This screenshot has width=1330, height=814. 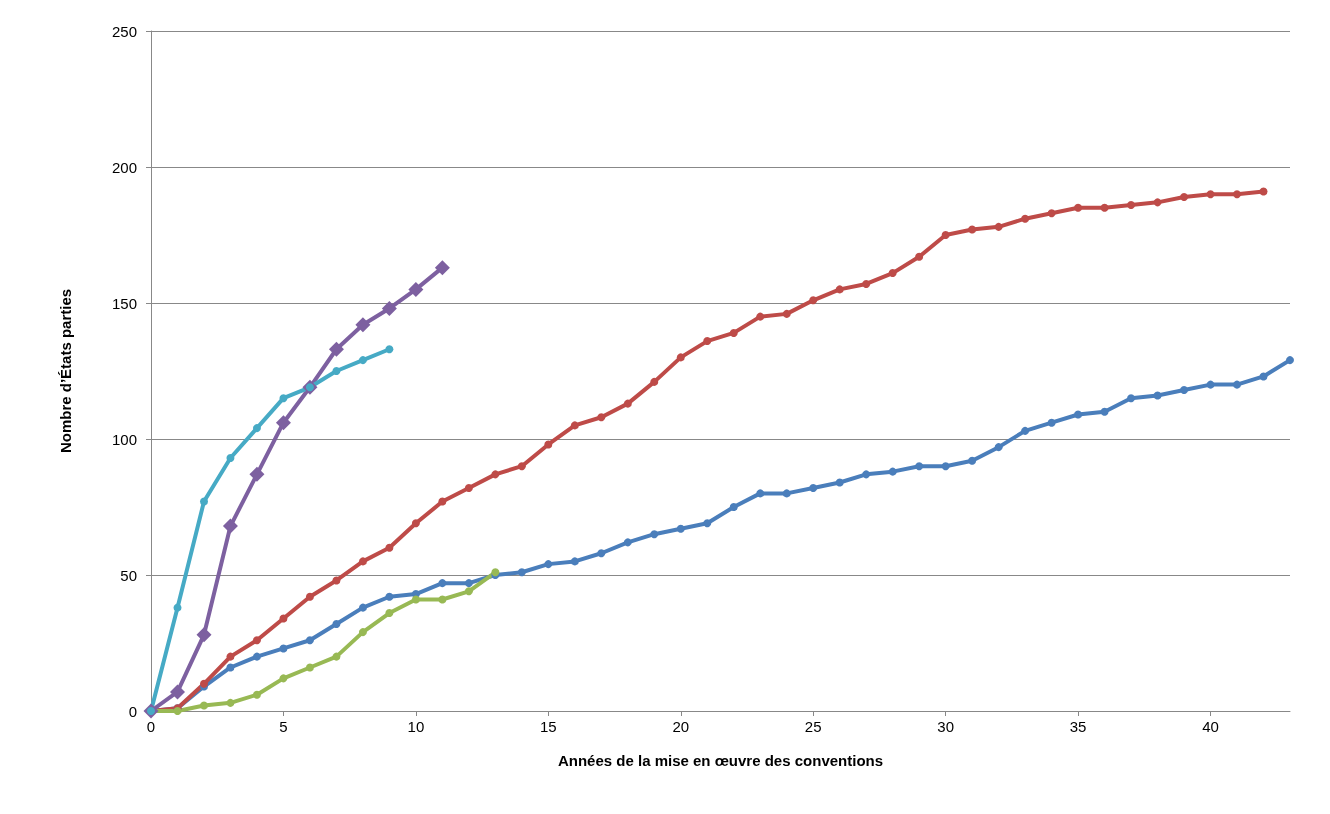 What do you see at coordinates (283, 726) in the screenshot?
I see `x-tick-label: 5` at bounding box center [283, 726].